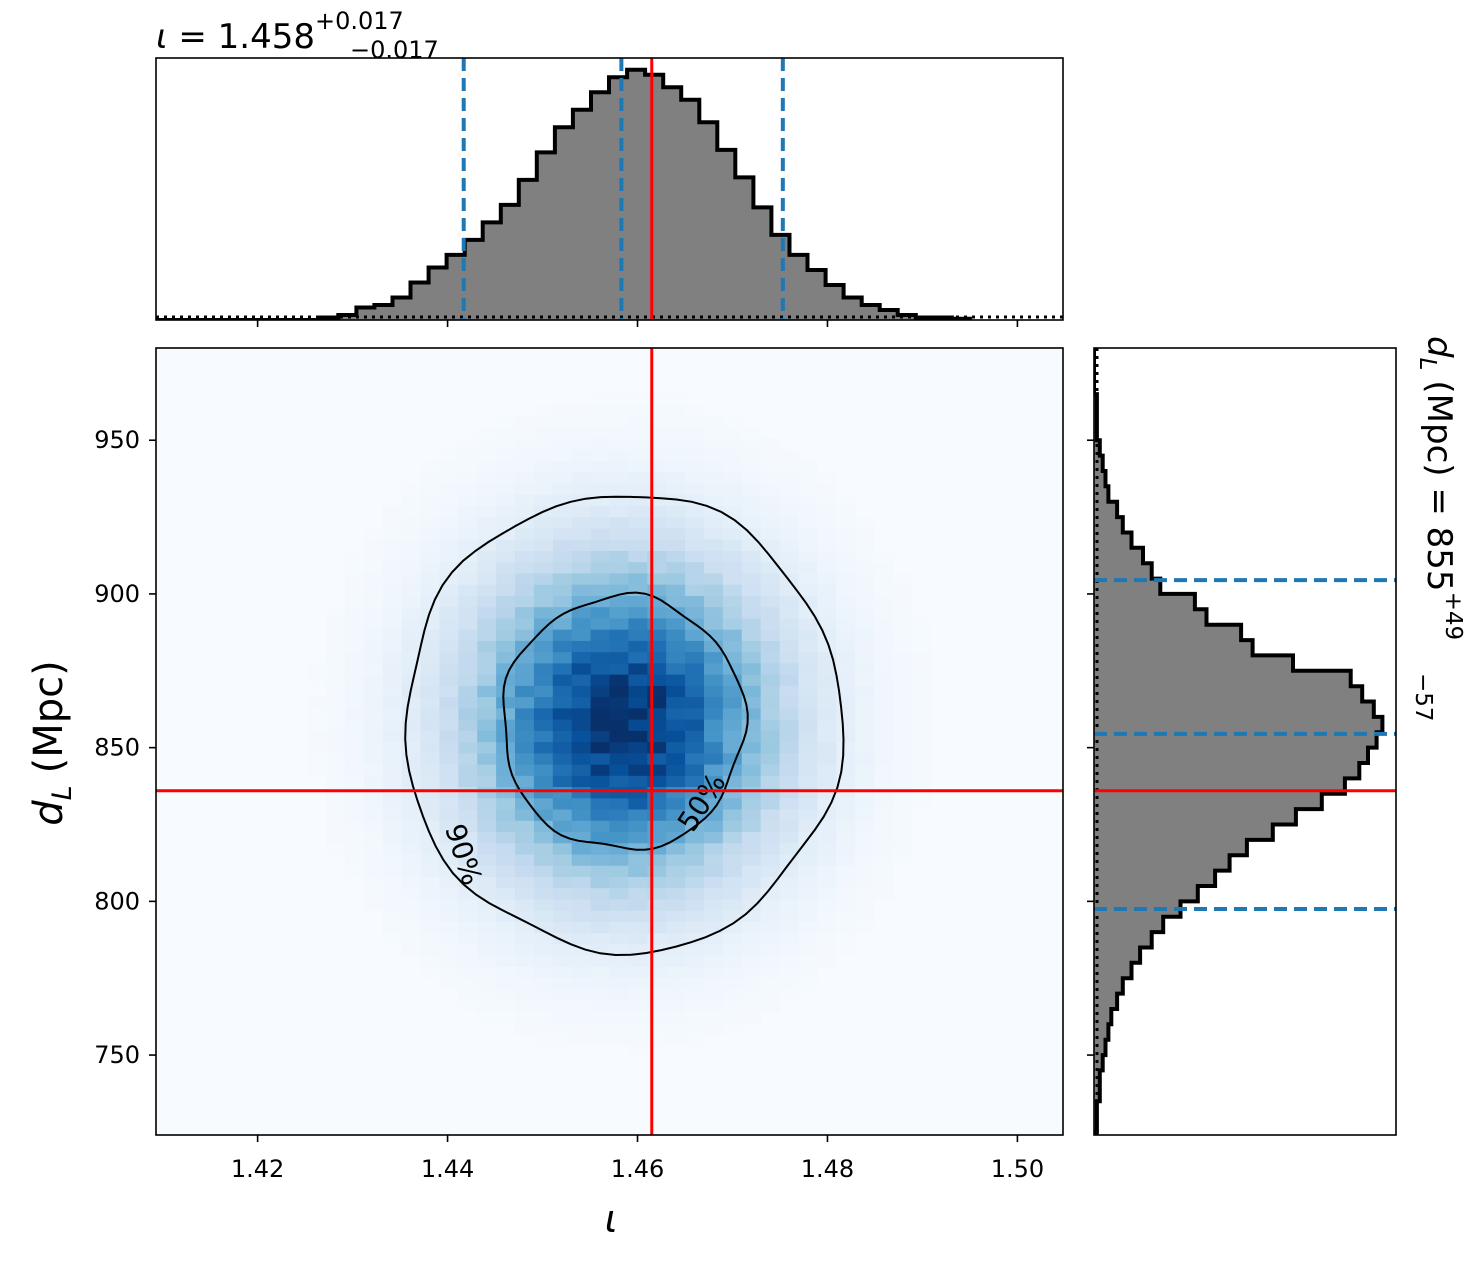 The height and width of the screenshot is (1263, 1484). I want to click on iota-title-err-plus: +0.017, so click(359, 21).